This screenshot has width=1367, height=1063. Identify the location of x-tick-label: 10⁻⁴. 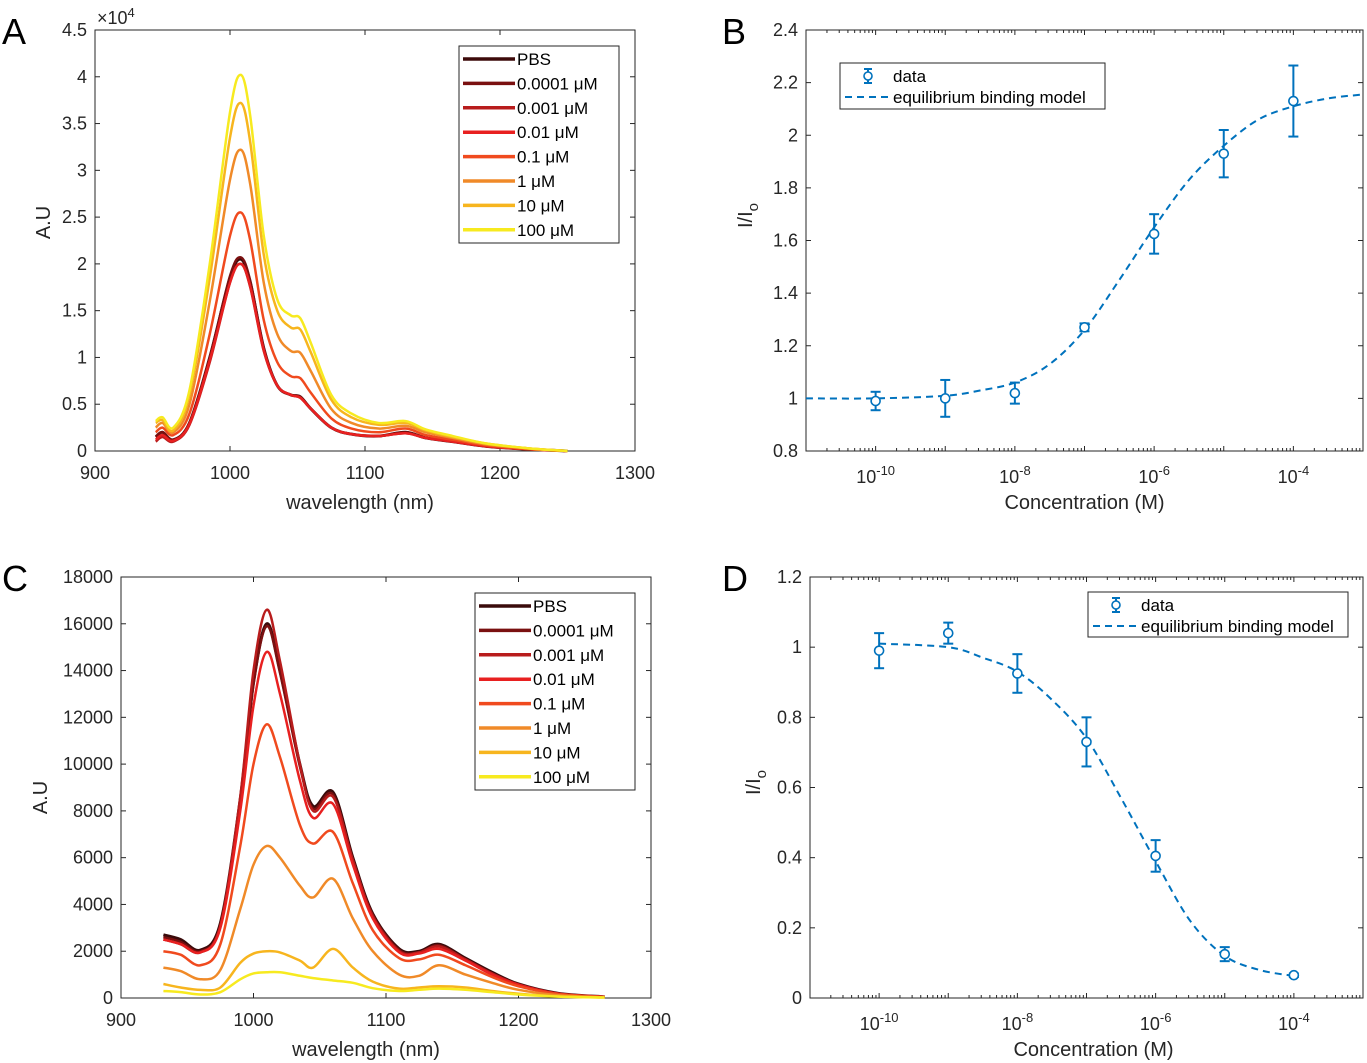
(1294, 1022).